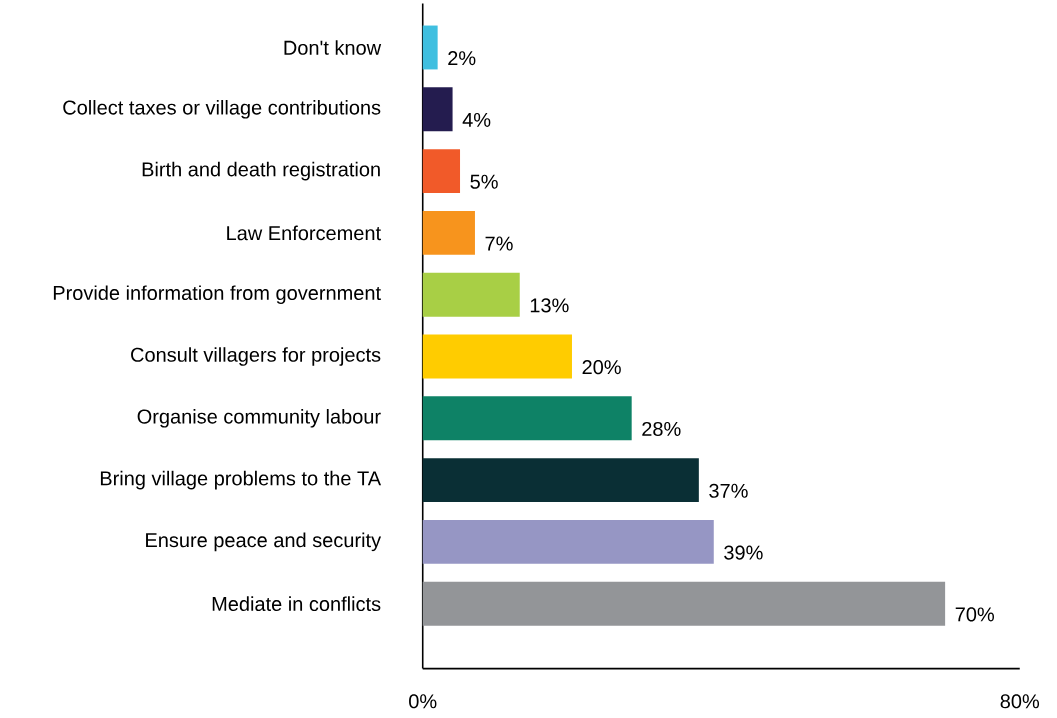  What do you see at coordinates (974, 614) in the screenshot?
I see `data-label: 70%` at bounding box center [974, 614].